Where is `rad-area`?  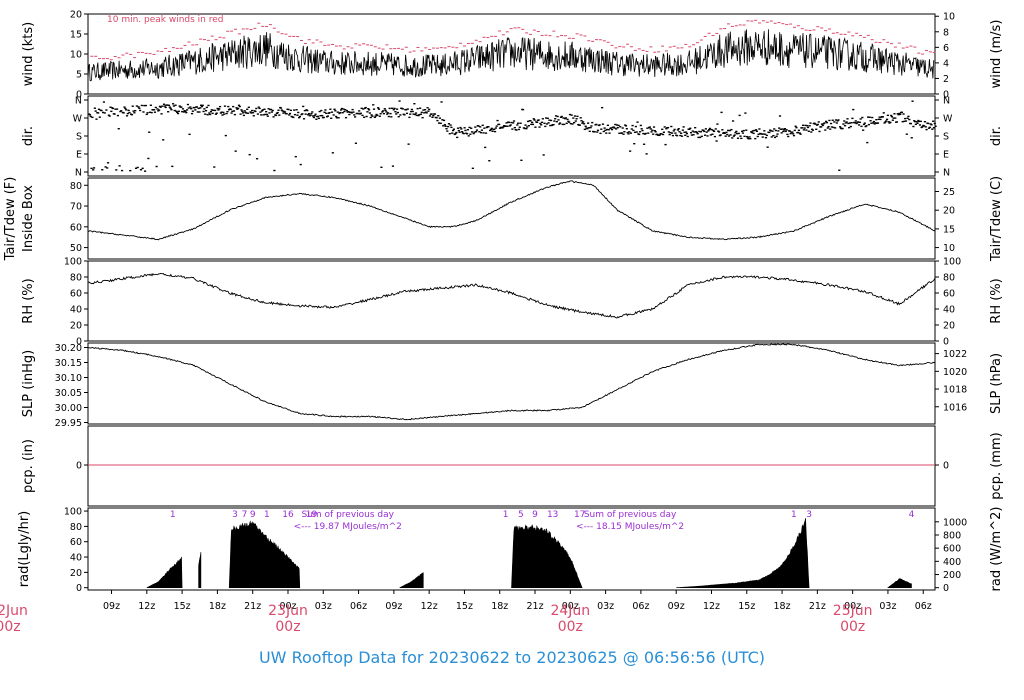 rad-area is located at coordinates (899, 583).